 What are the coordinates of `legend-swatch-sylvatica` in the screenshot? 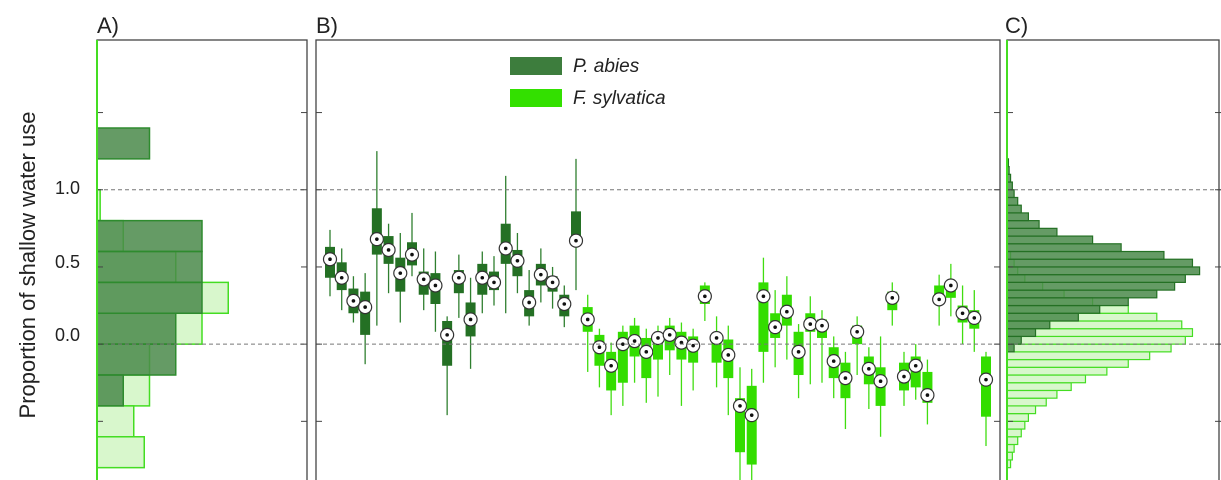 It's located at (536, 98).